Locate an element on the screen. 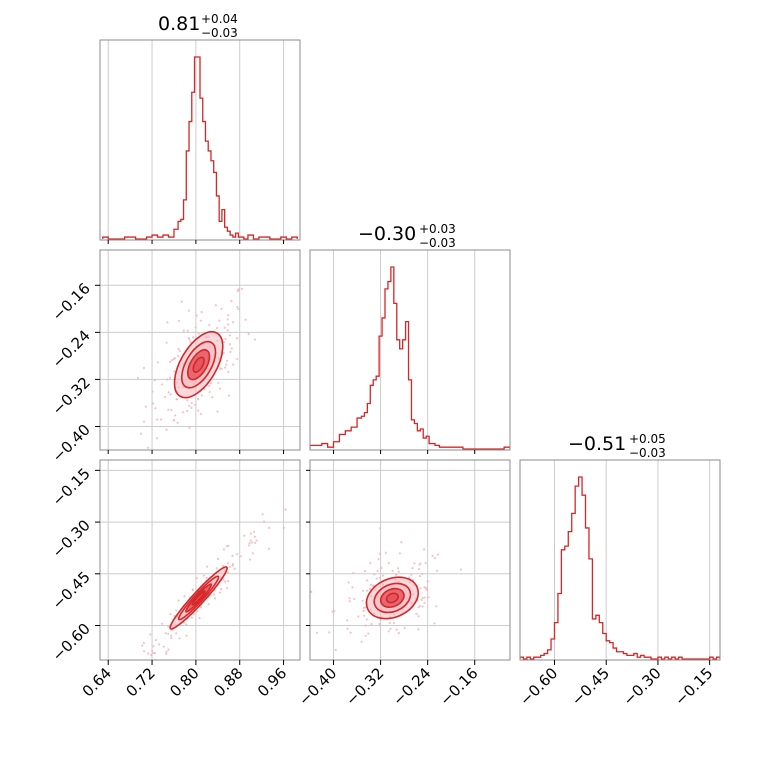 The width and height of the screenshot is (760, 765). y-tick-label-1-3: −0.16 is located at coordinates (71, 301).